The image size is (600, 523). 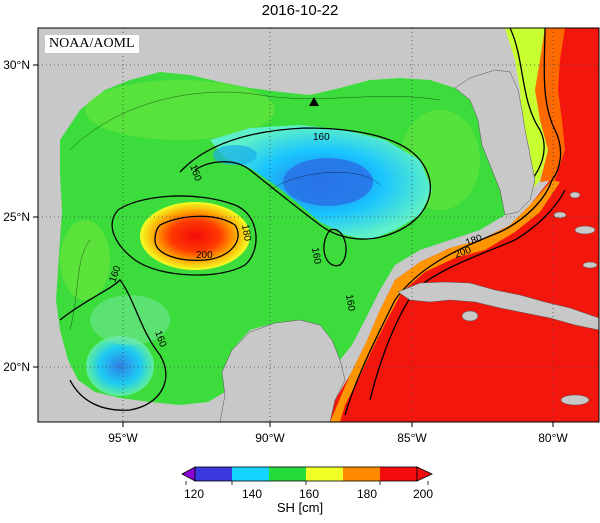 What do you see at coordinates (270, 438) in the screenshot?
I see `lon-label-90w: 90°W` at bounding box center [270, 438].